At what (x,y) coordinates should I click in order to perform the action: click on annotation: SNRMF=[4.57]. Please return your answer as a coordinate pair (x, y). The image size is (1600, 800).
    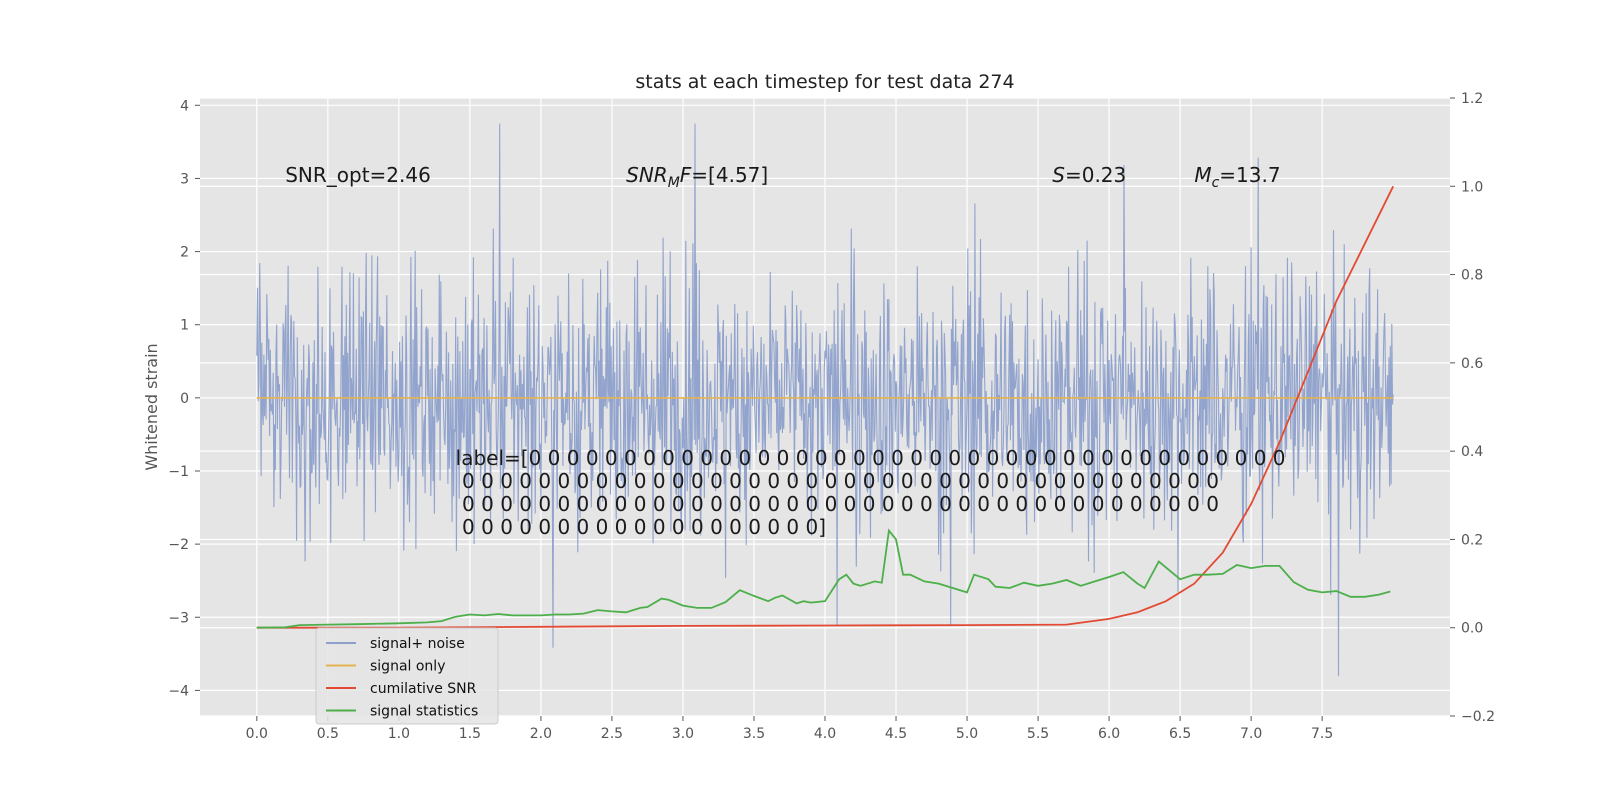
    Looking at the image, I should click on (697, 177).